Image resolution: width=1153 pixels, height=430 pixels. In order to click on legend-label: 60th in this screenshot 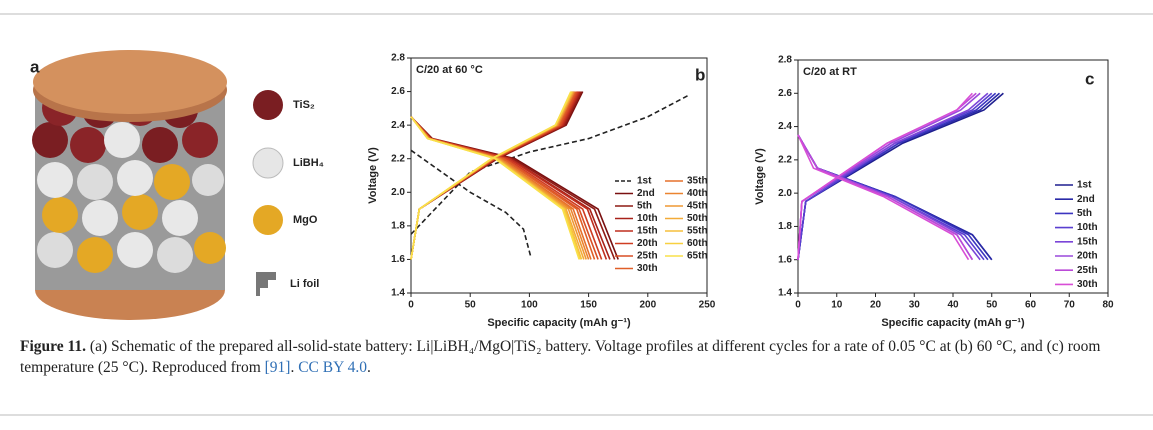, I will do `click(697, 243)`.